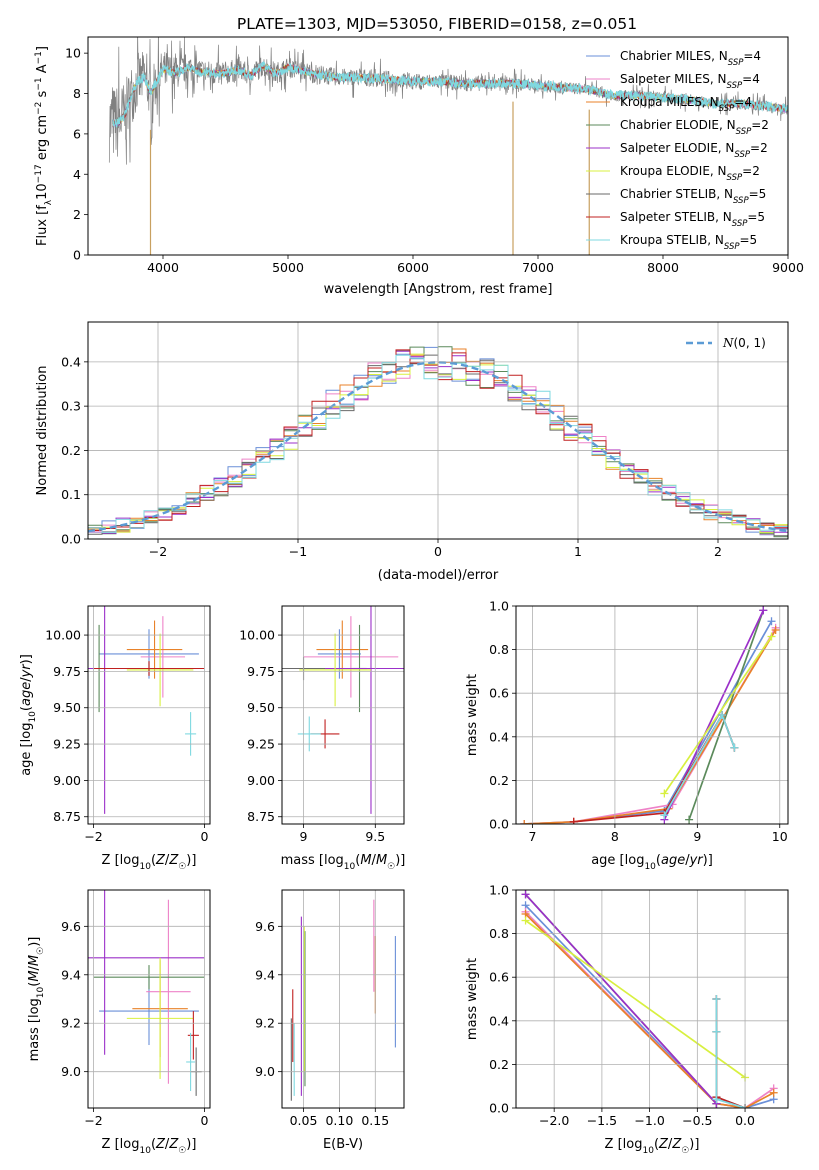 Image resolution: width=819 pixels, height=1170 pixels. I want to click on y-tick-label: 8, so click(77, 93).